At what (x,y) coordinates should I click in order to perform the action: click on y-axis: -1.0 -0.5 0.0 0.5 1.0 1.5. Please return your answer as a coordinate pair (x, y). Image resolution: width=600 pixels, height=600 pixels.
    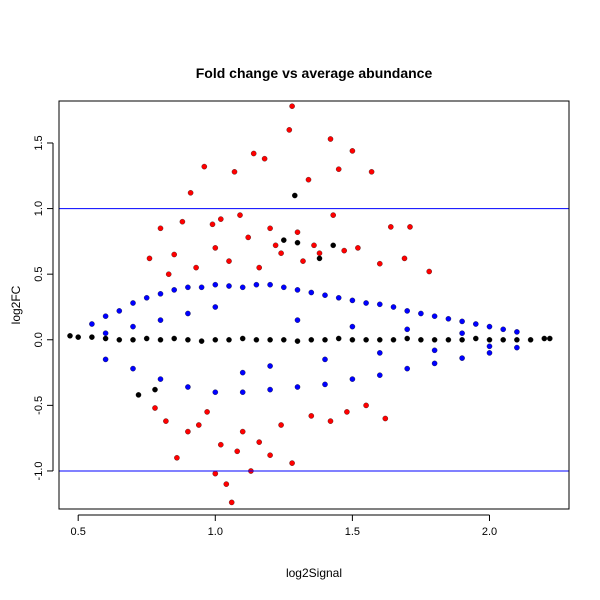
    Looking at the image, I should click on (43, 307).